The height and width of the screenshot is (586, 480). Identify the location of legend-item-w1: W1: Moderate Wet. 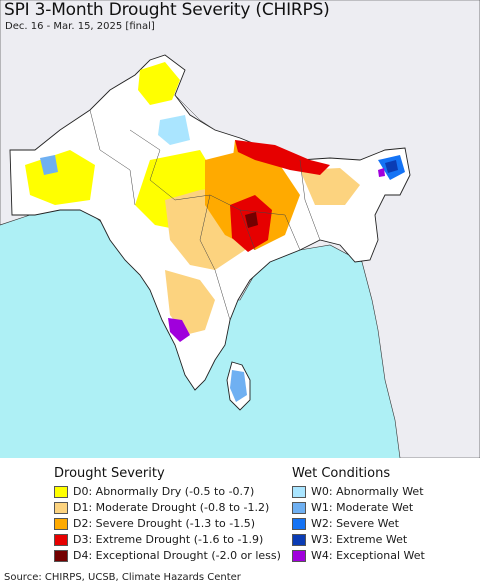
(352, 507).